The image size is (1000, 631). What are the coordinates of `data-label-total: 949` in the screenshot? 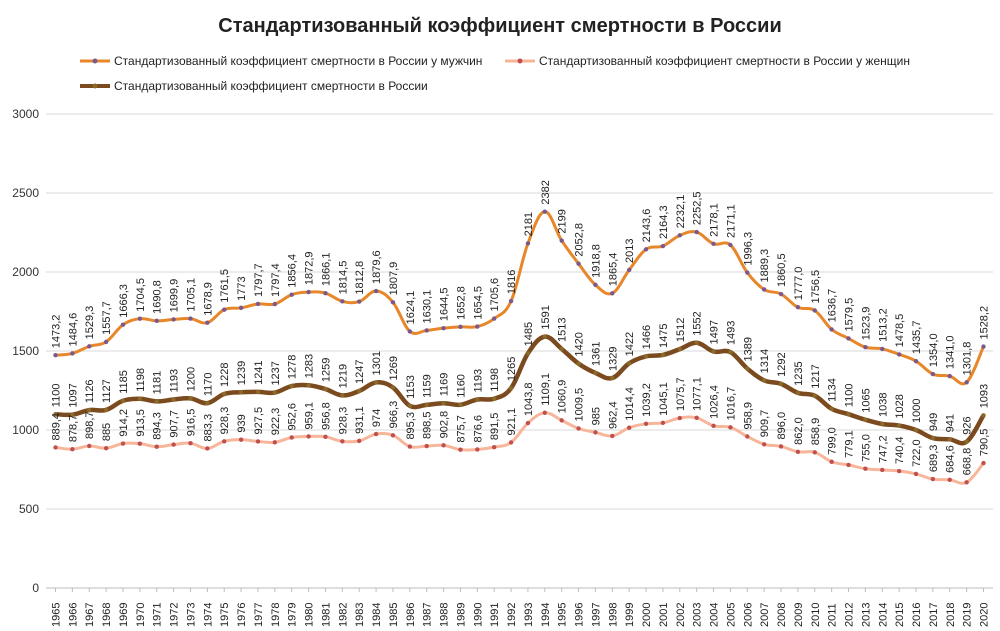 It's located at (934, 422).